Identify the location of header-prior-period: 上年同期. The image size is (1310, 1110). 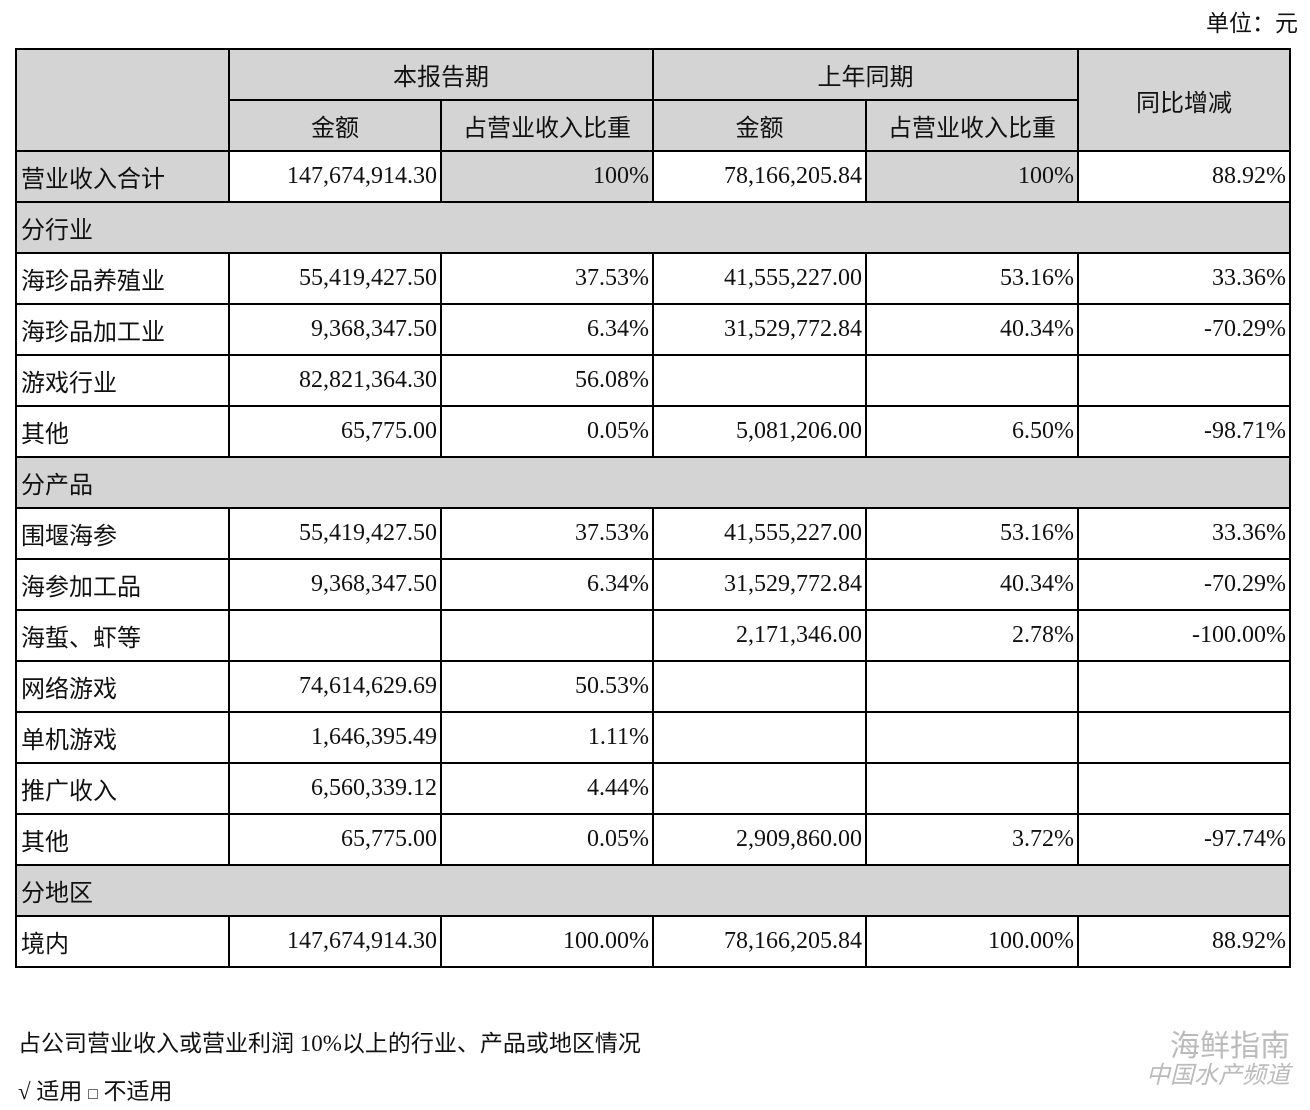
(865, 74).